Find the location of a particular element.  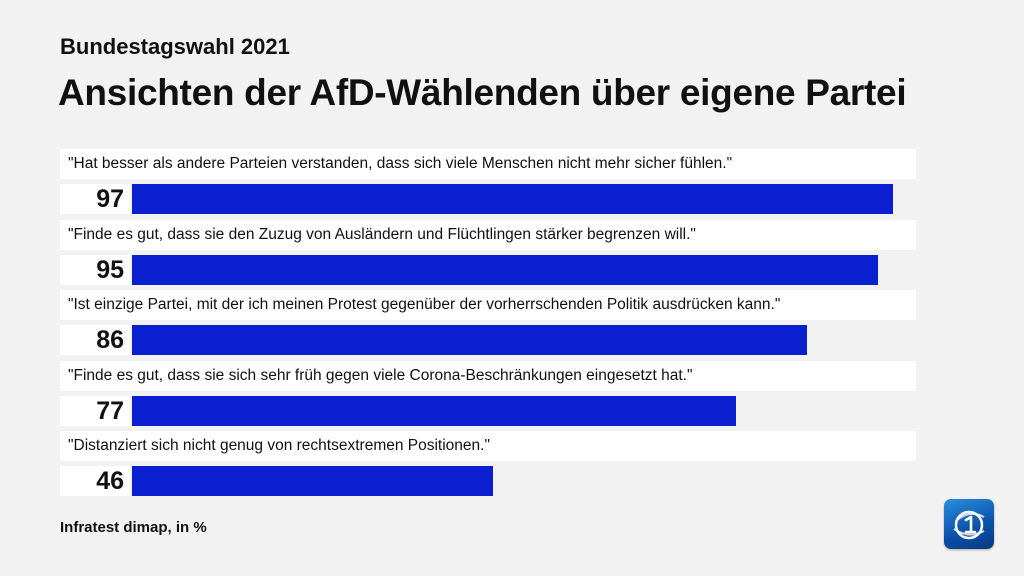

value-label: 46 is located at coordinates (110, 481).